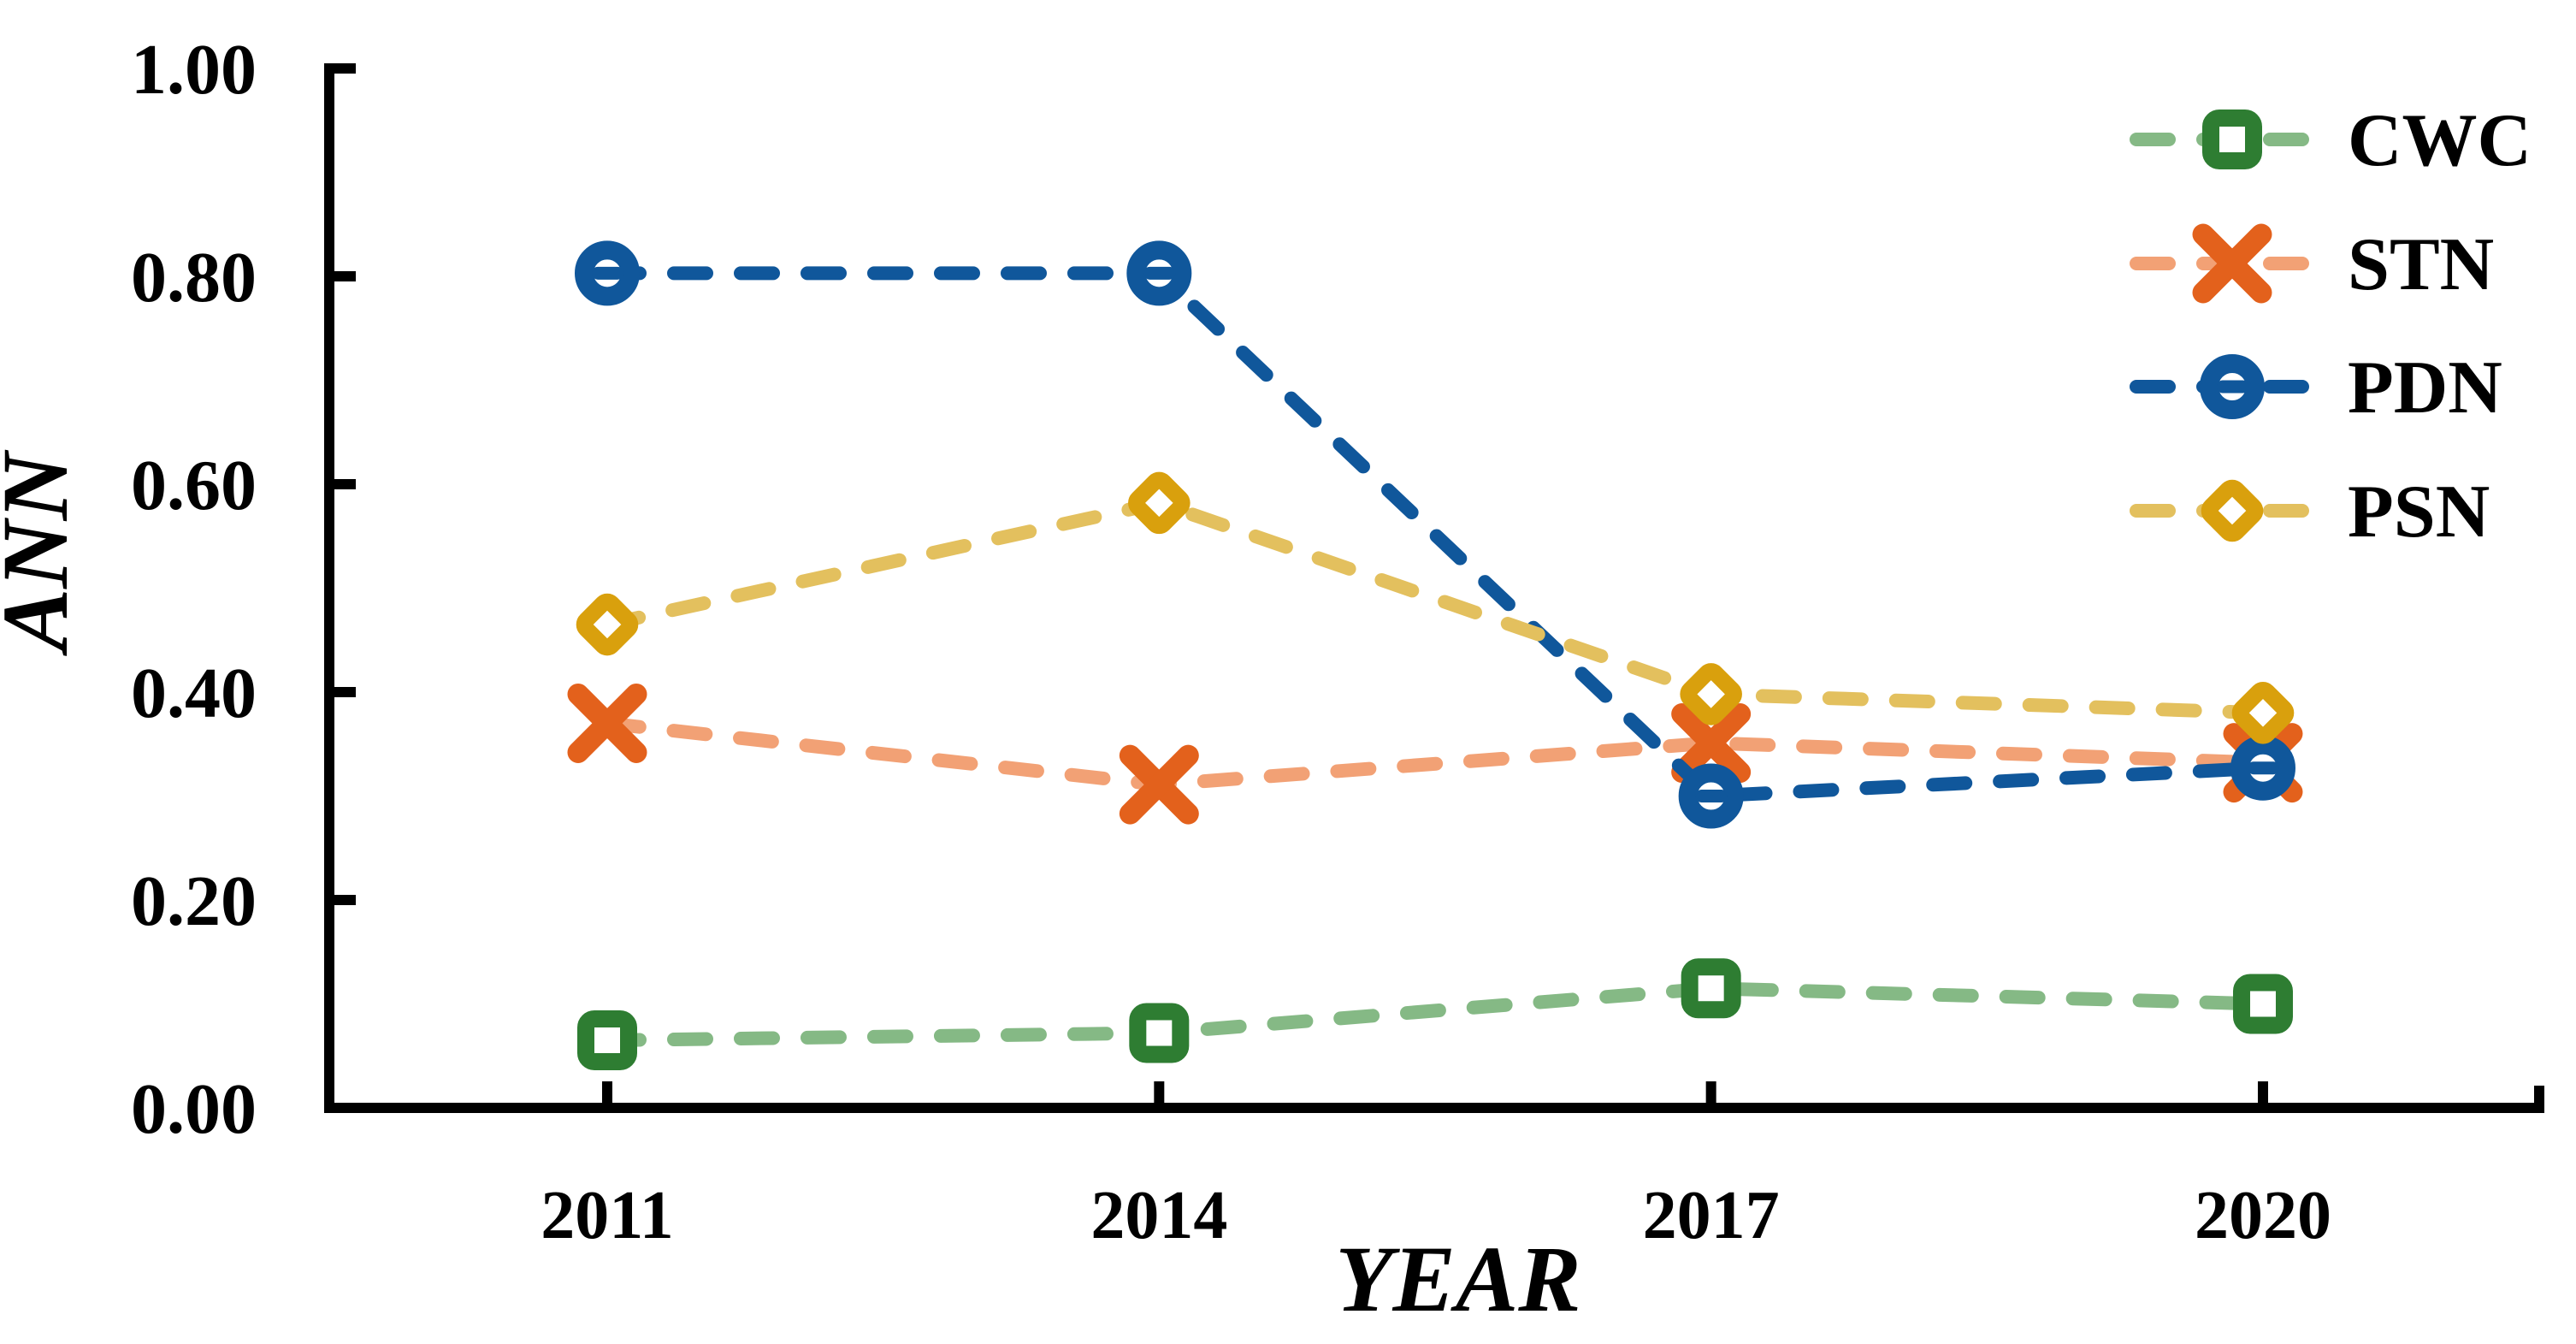 The height and width of the screenshot is (1344, 2576). What do you see at coordinates (2310, 512) in the screenshot?
I see `legend-item-psn: PSN` at bounding box center [2310, 512].